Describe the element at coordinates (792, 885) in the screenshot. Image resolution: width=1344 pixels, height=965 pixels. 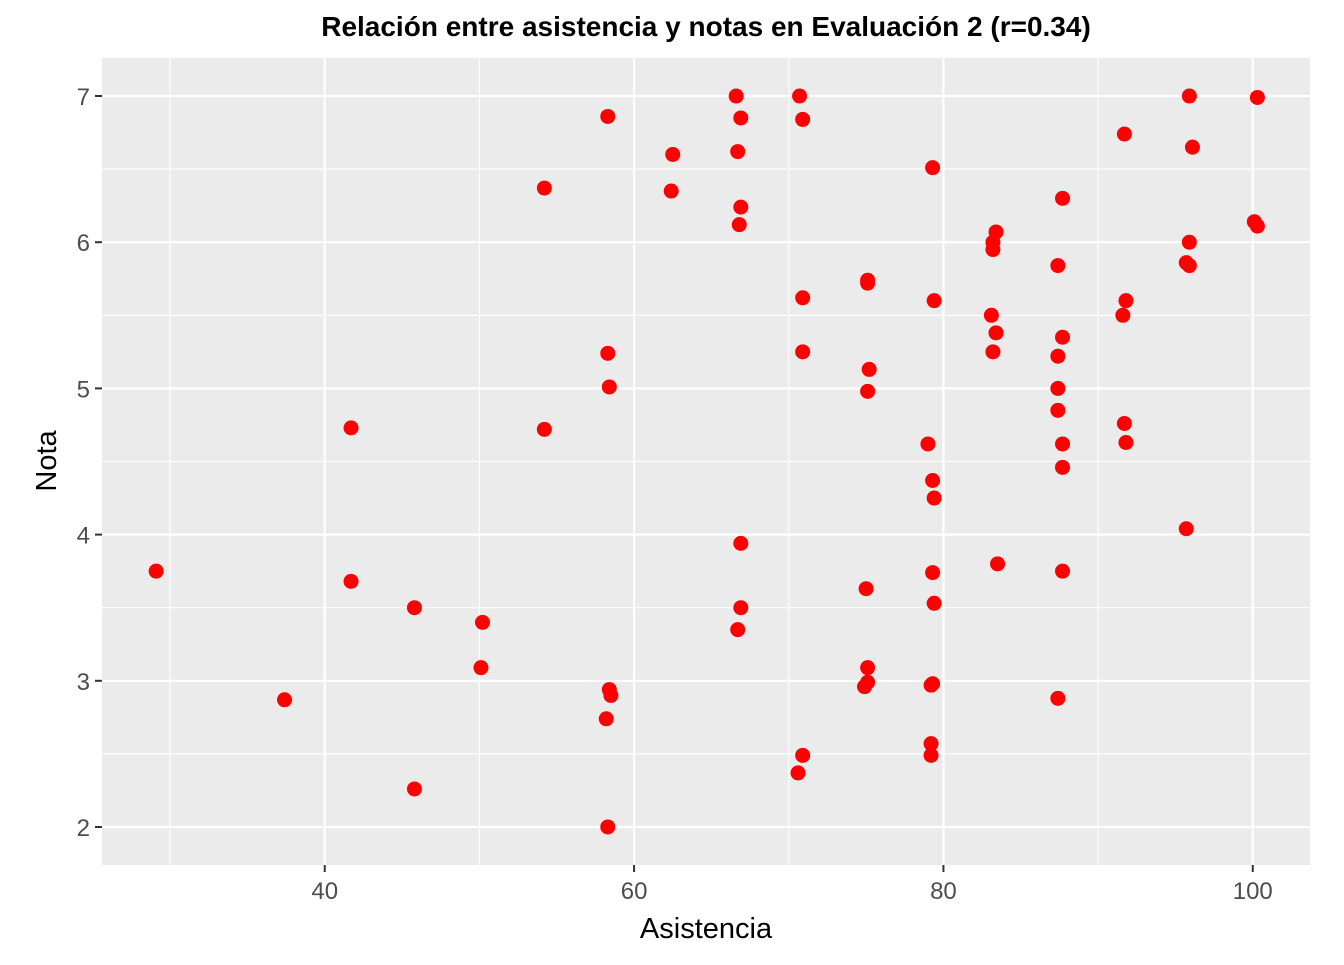
I see `x-axis: 40 60 80 100` at that location.